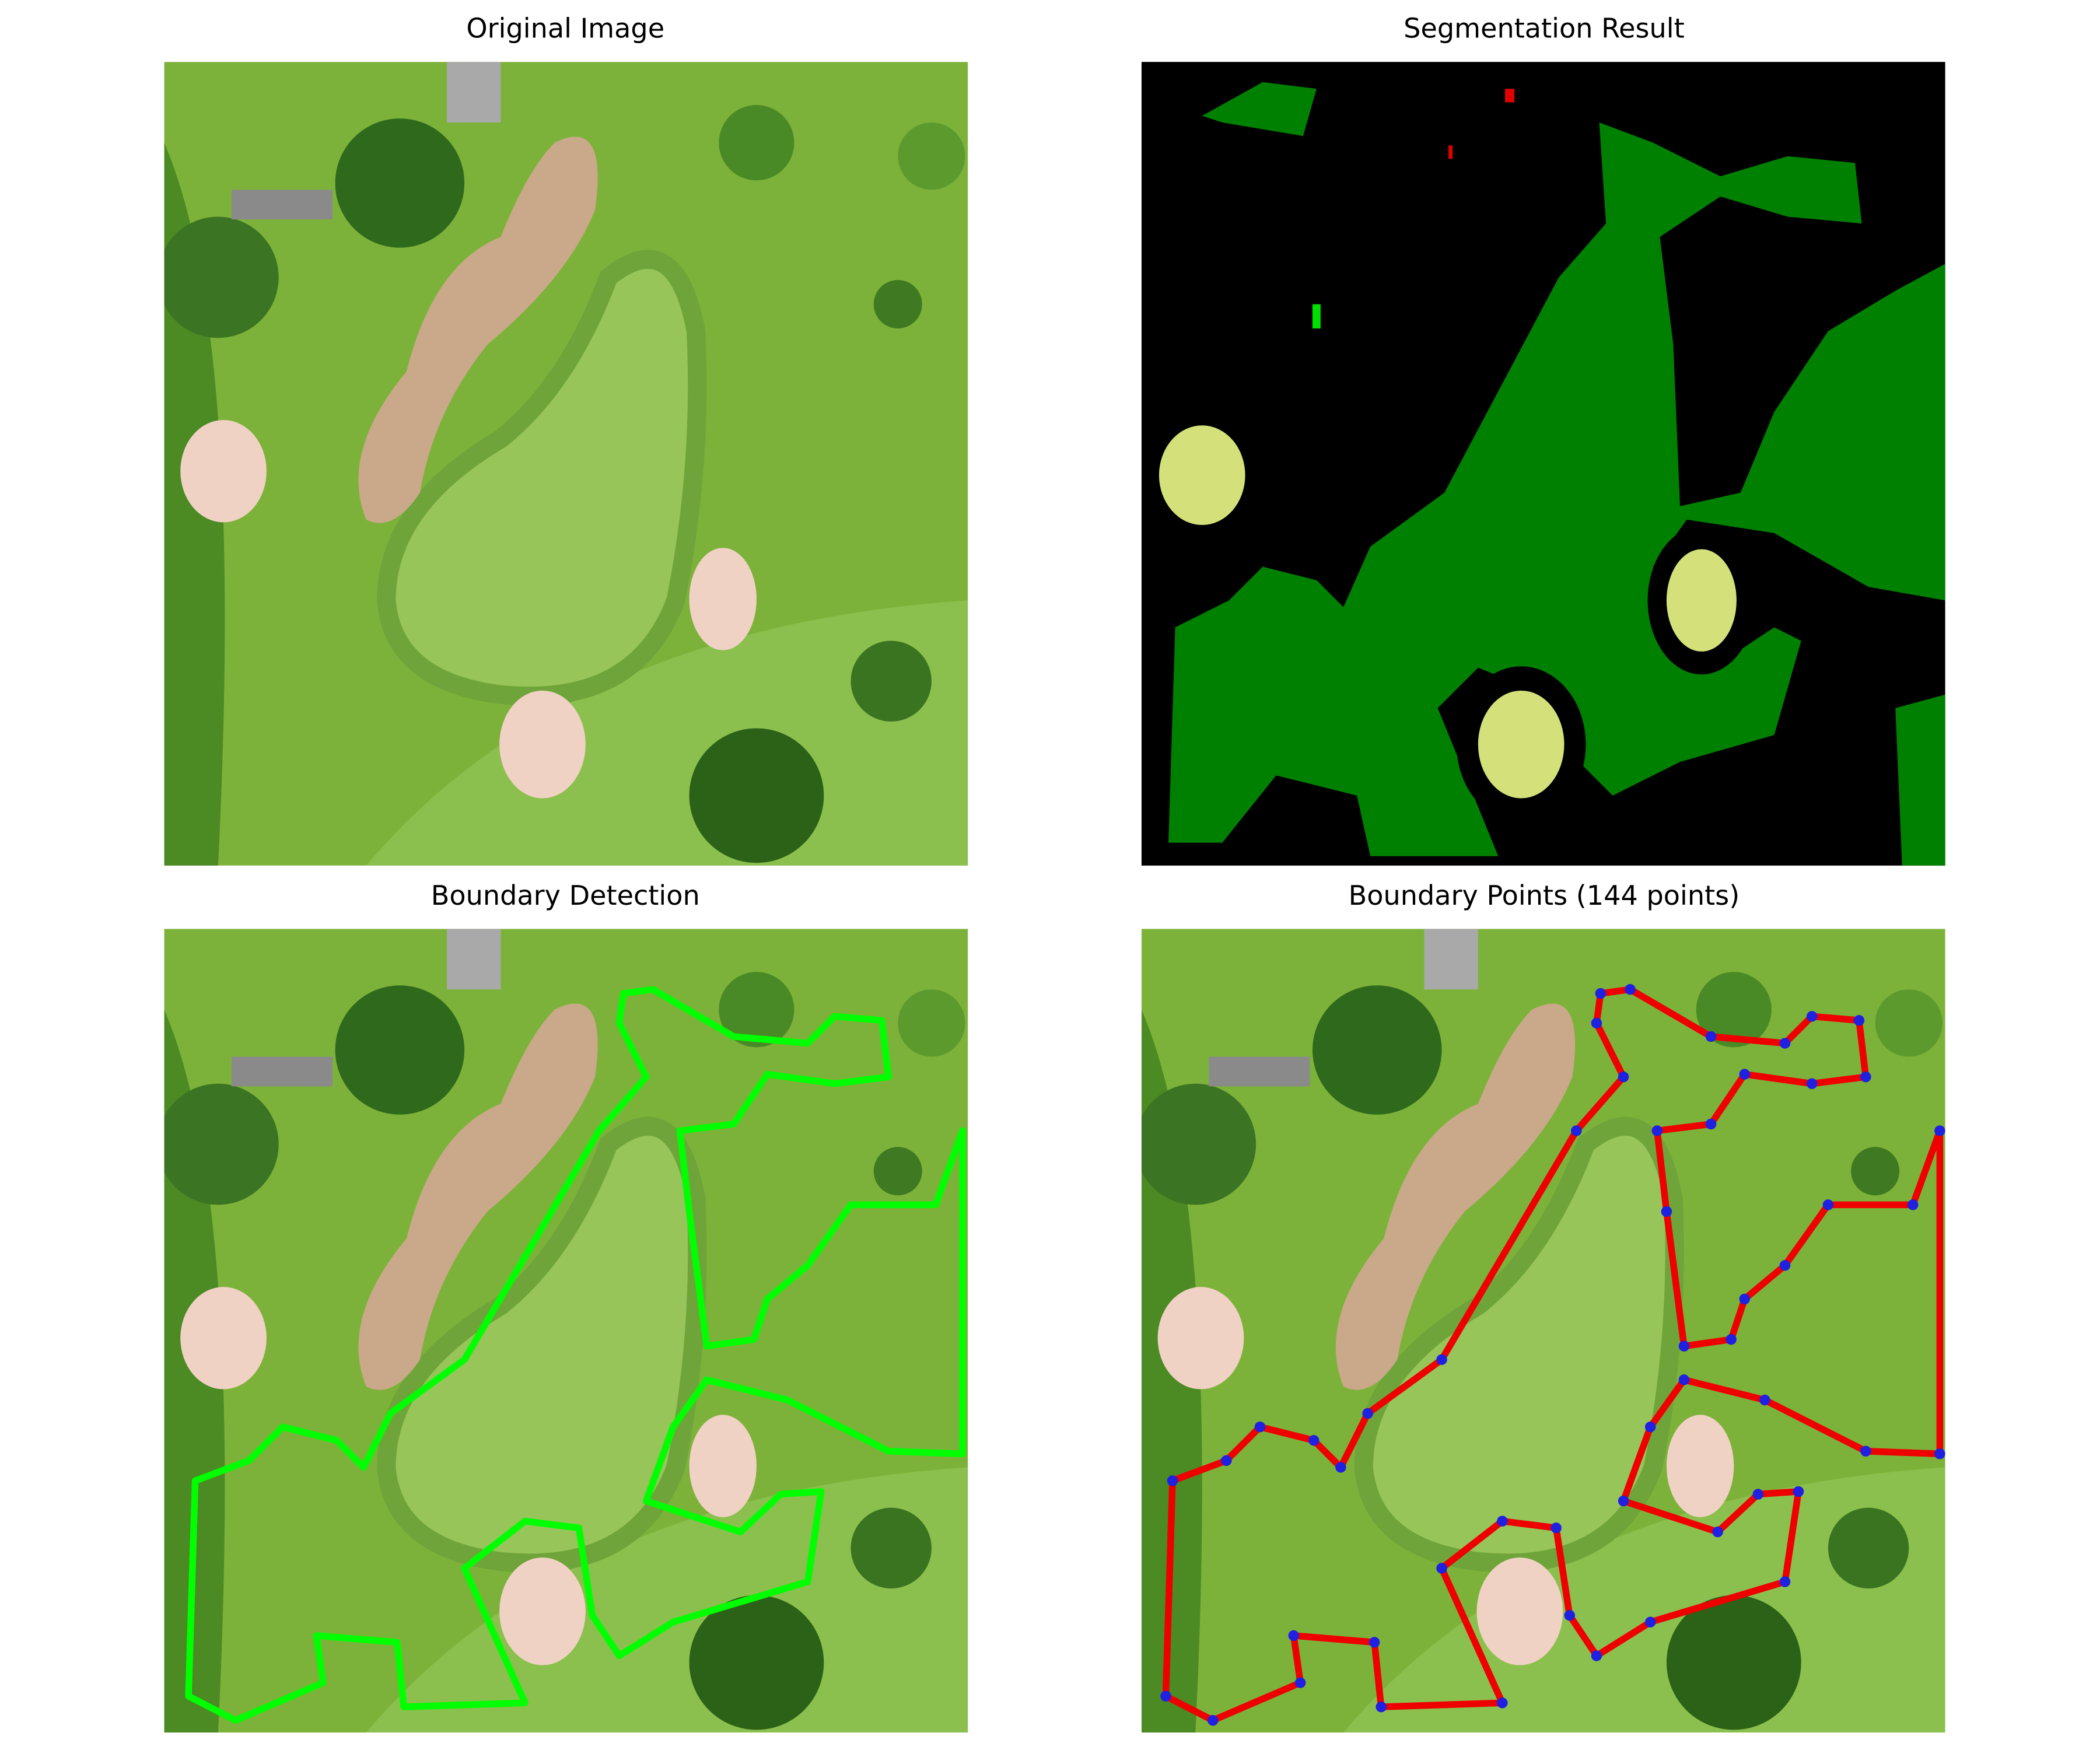 Image resolution: width=2100 pixels, height=1750 pixels. I want to click on panel-title: Segmentation Result, so click(1545, 28).